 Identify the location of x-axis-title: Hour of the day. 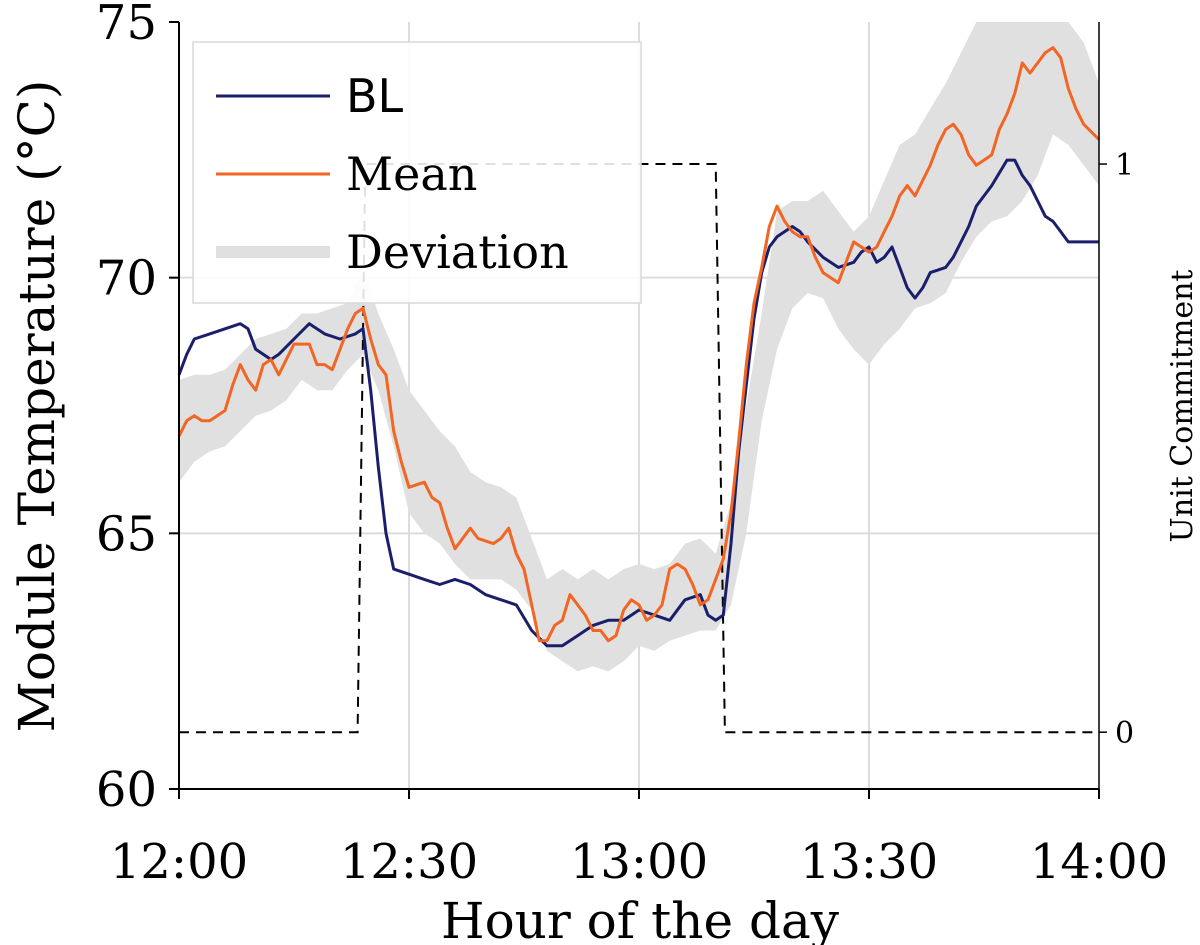
(640, 918).